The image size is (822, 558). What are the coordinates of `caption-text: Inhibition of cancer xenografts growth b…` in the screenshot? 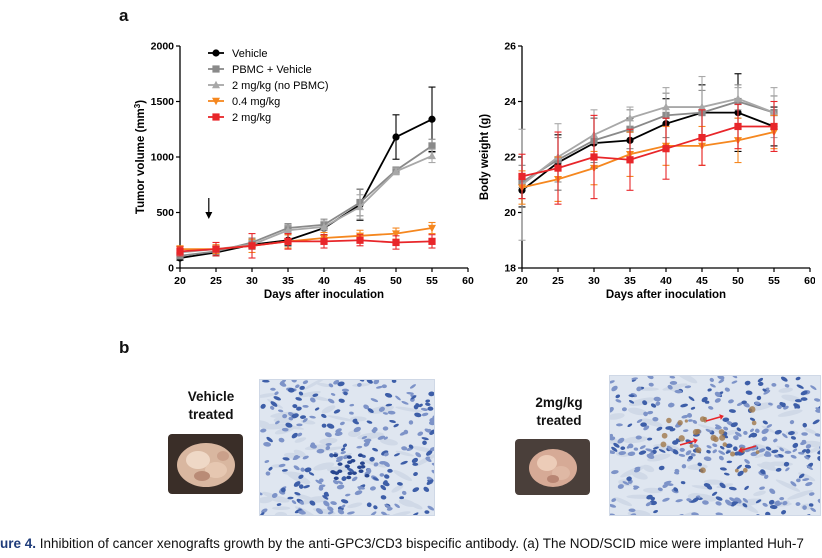 It's located at (420, 543).